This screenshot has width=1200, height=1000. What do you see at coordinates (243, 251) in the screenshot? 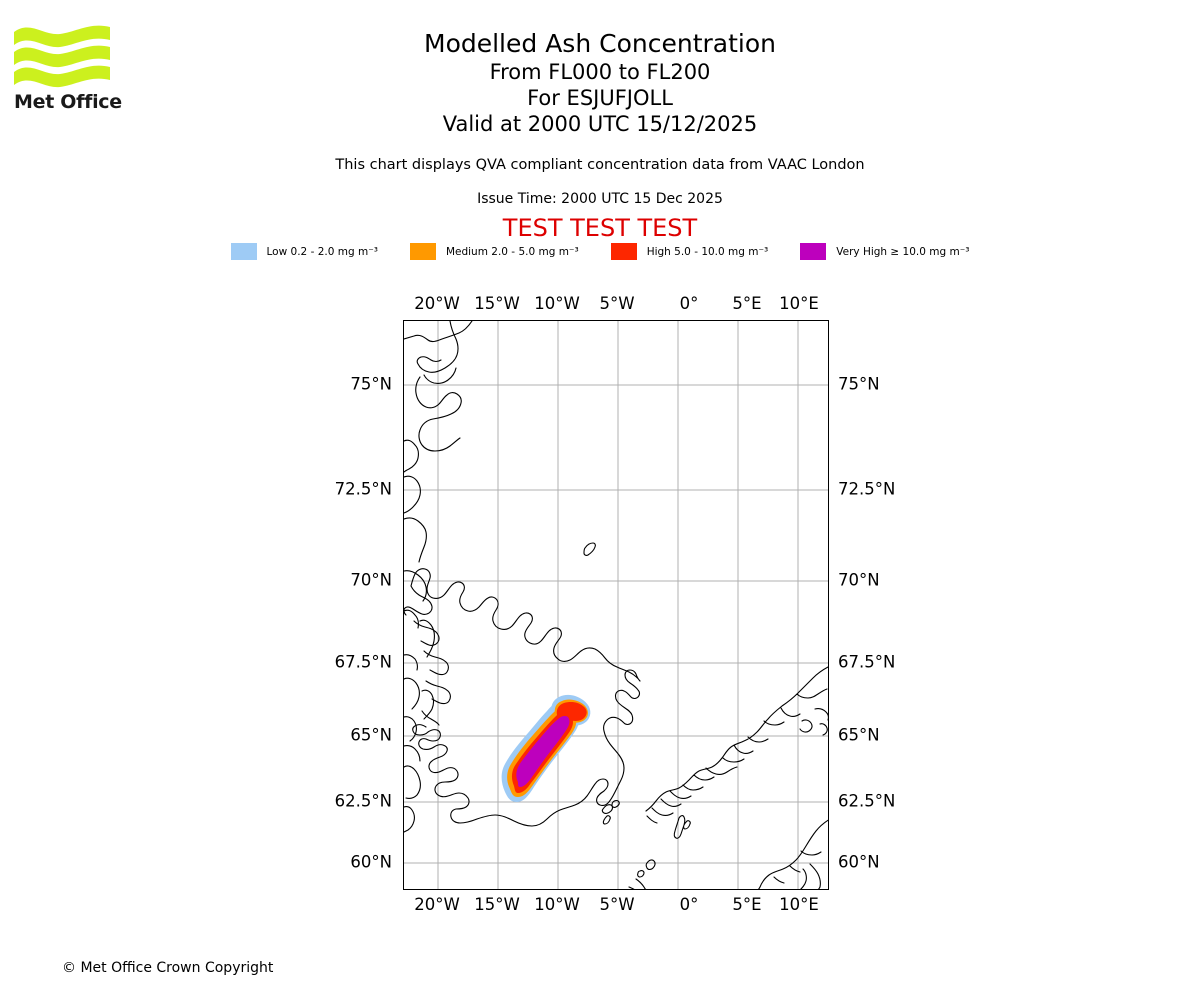
I see `legend-swatch-low` at bounding box center [243, 251].